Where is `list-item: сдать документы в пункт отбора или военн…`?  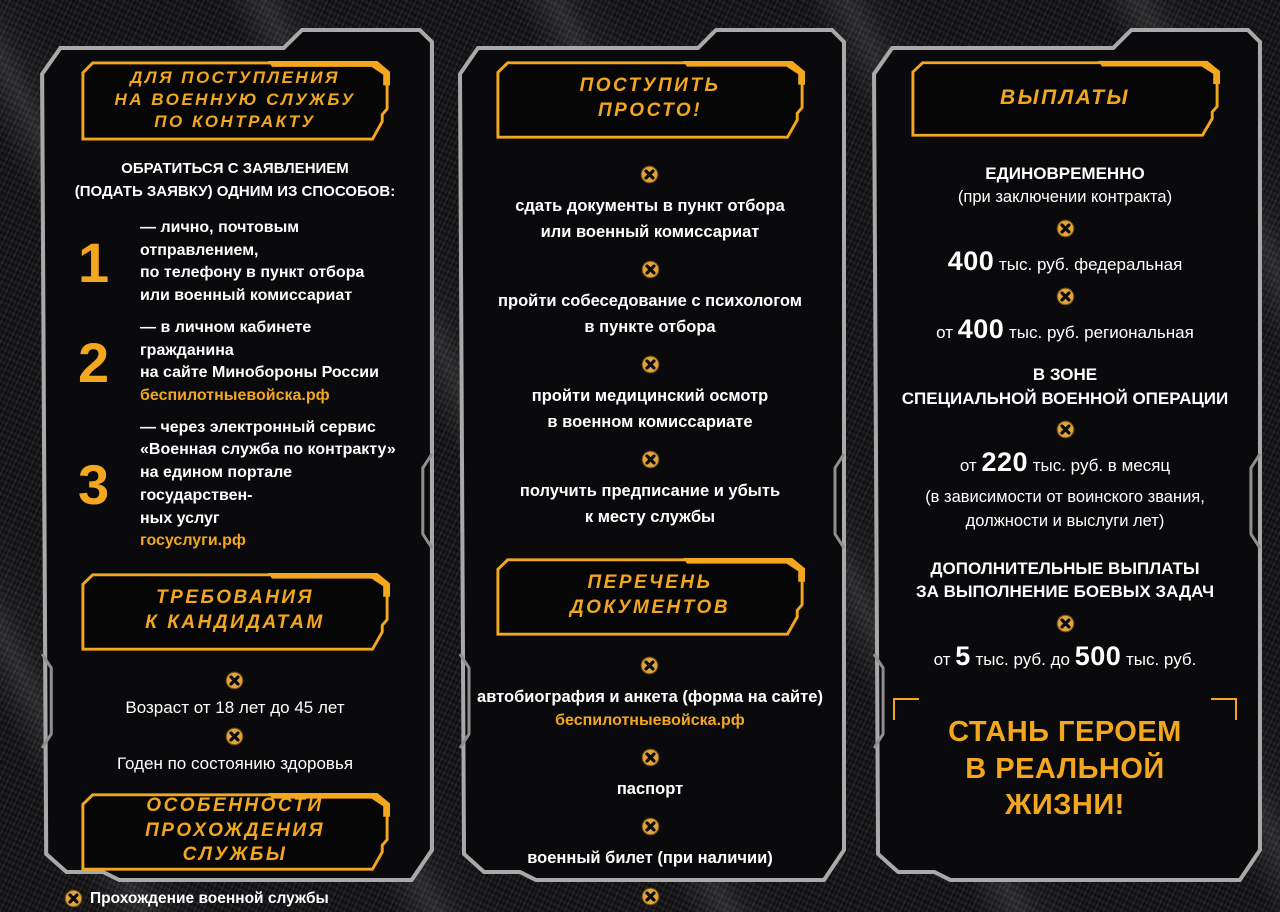
list-item: сдать документы в пункт отбора или военн… is located at coordinates (650, 204).